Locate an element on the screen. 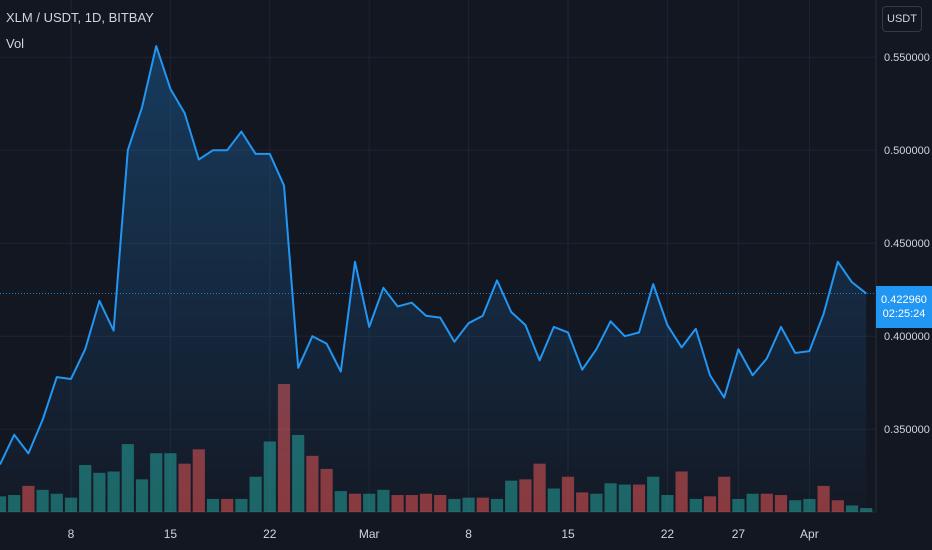 This screenshot has height=550, width=932. time-axis: 8 15 22 Mar 8 15 22 27 Apr is located at coordinates (443, 534).